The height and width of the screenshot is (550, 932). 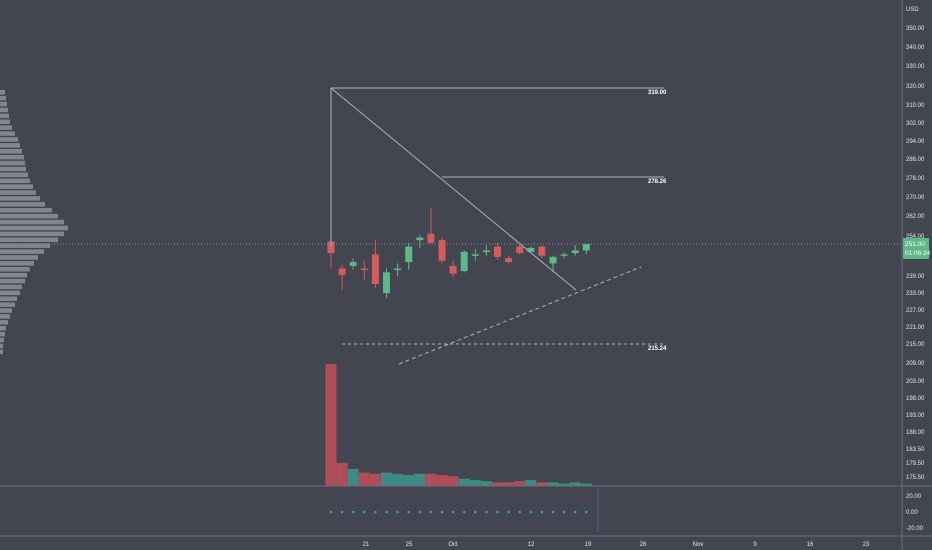 I want to click on time-tick-label: 21, so click(x=366, y=545).